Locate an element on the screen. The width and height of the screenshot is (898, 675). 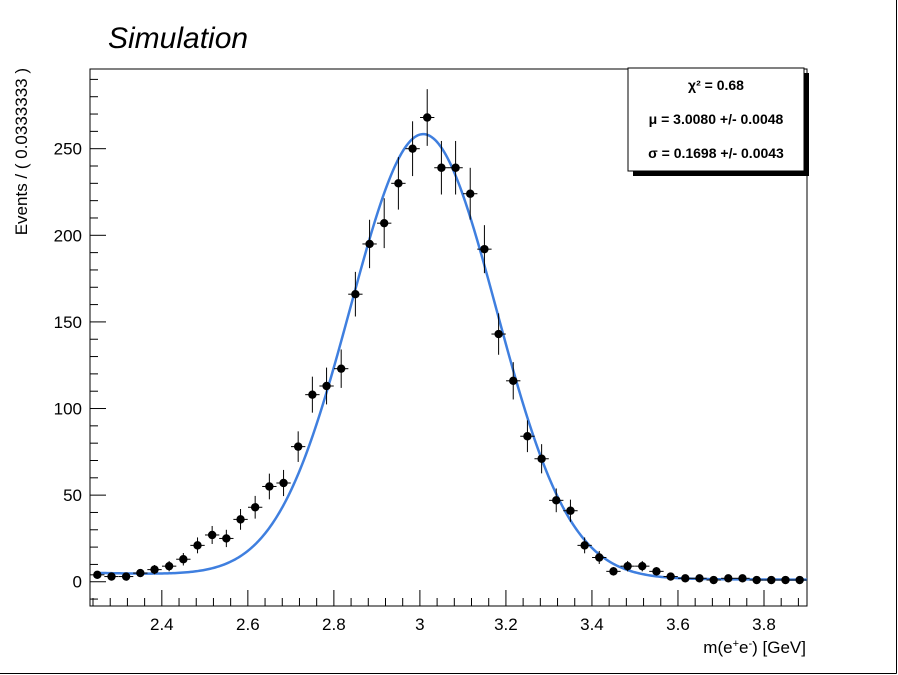
x-tick-label: 2.8 is located at coordinates (334, 624).